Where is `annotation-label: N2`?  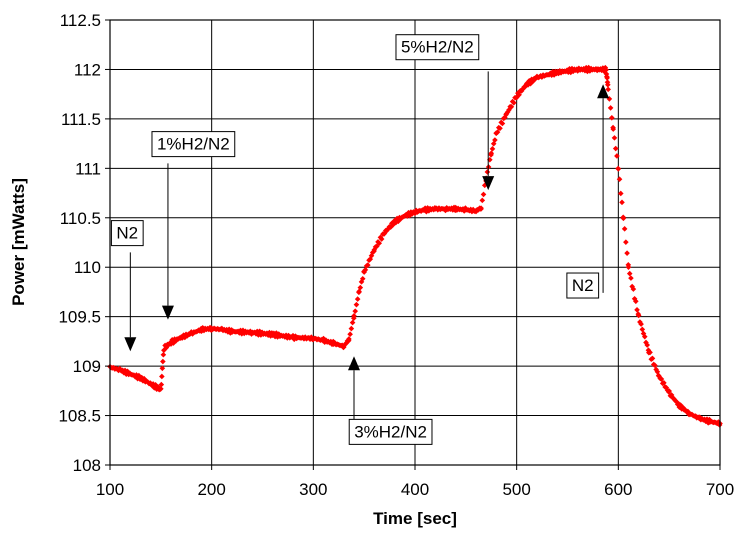
annotation-label: N2 is located at coordinates (583, 285).